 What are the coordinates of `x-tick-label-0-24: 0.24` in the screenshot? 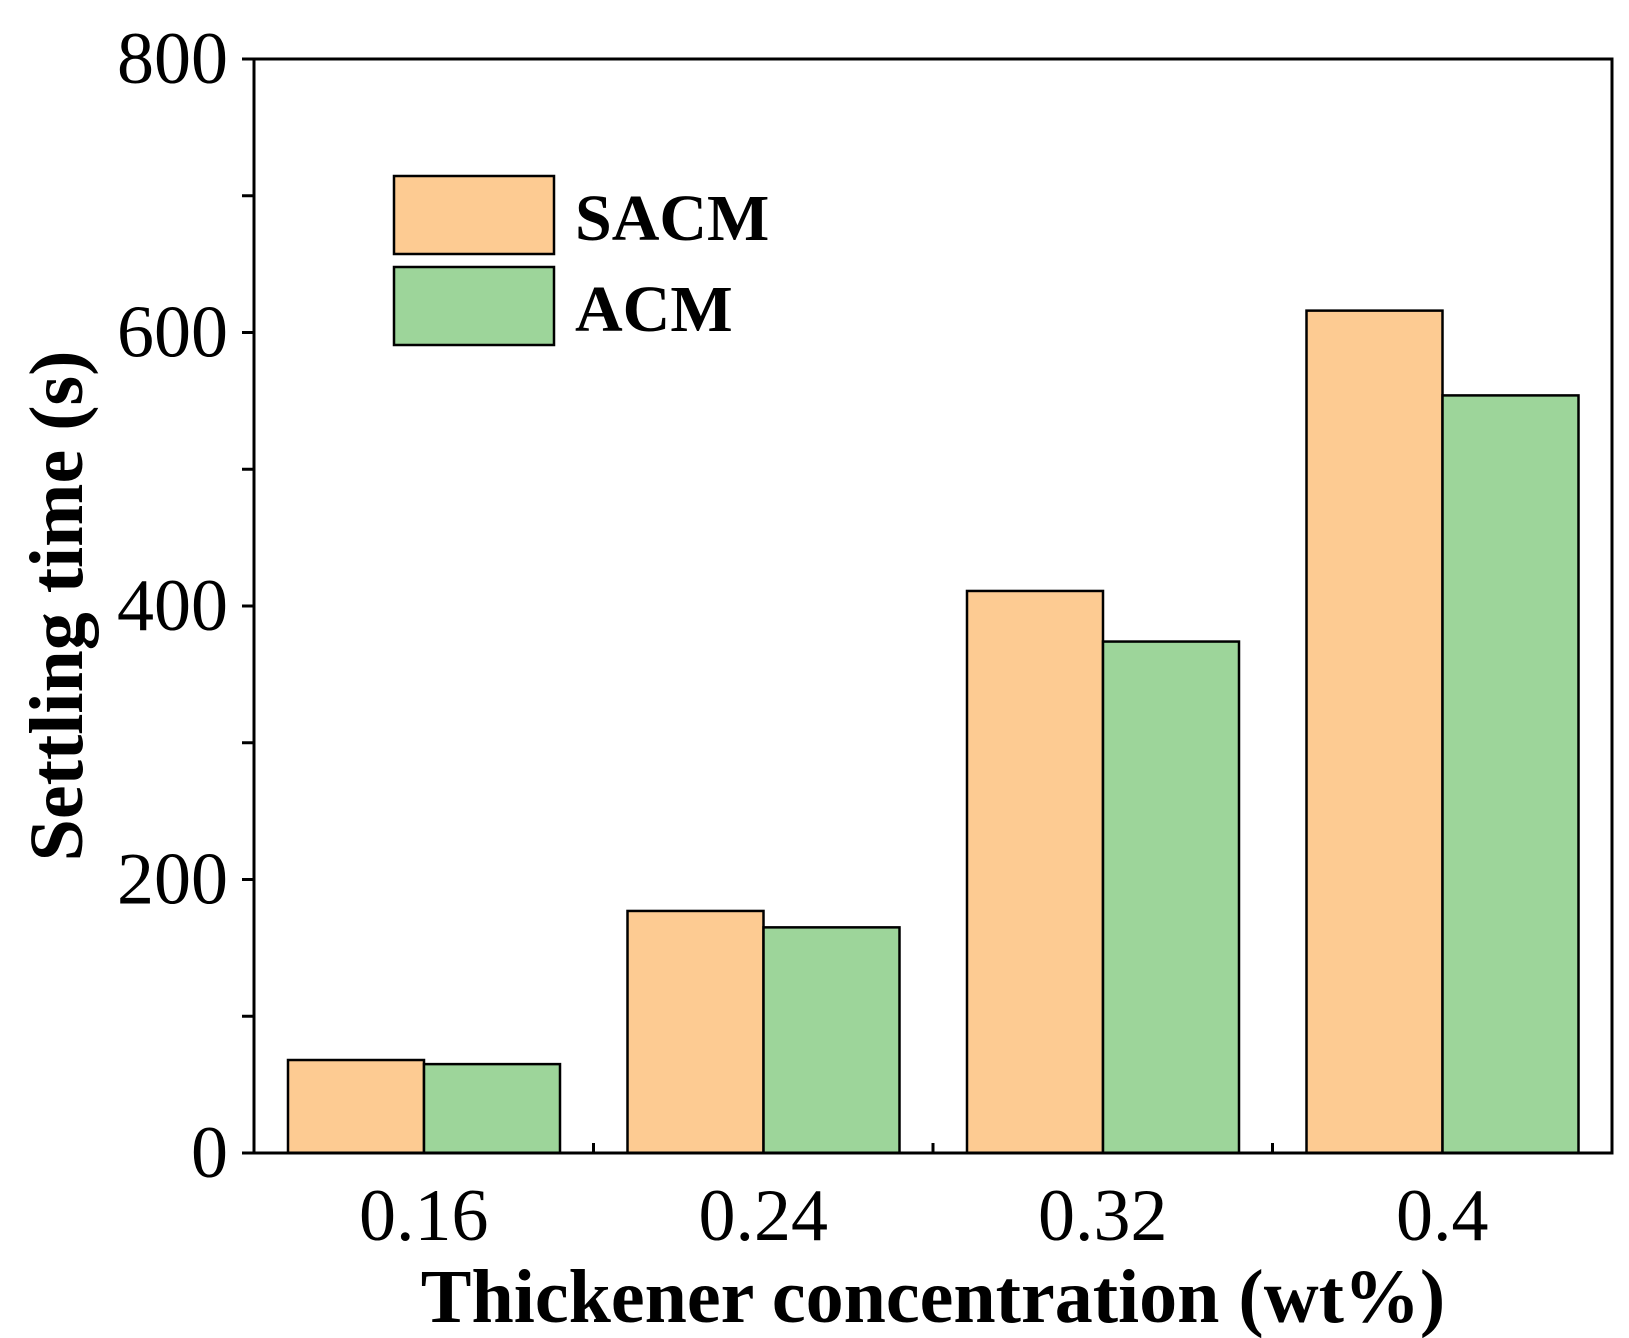 It's located at (764, 1216).